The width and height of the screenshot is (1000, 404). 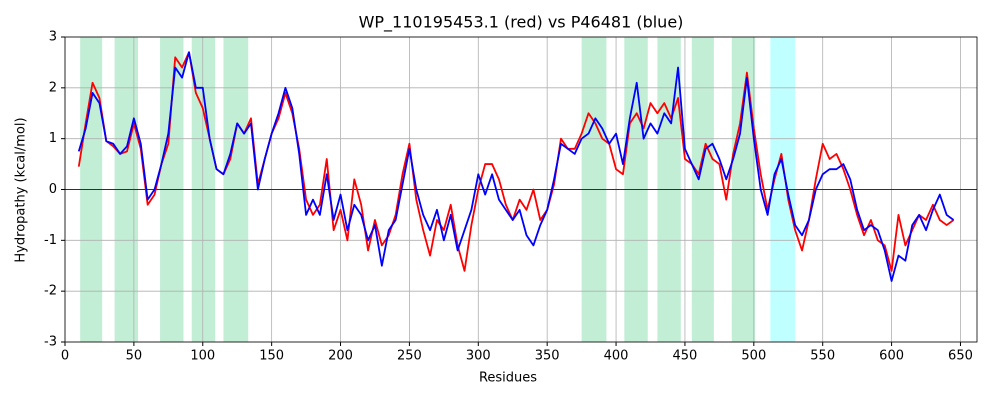 What do you see at coordinates (478, 356) in the screenshot?
I see `x-tick-label: 300` at bounding box center [478, 356].